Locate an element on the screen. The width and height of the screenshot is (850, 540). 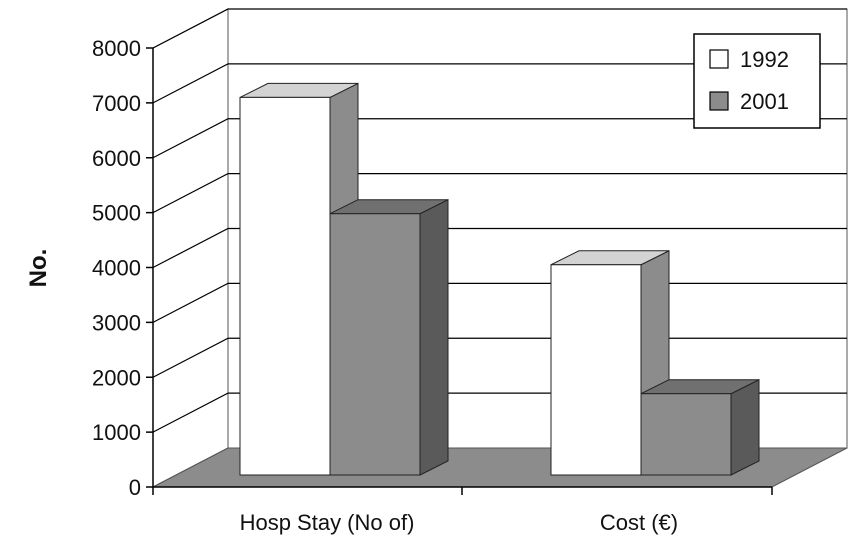
legend: 1992 2001 is located at coordinates (757, 81).